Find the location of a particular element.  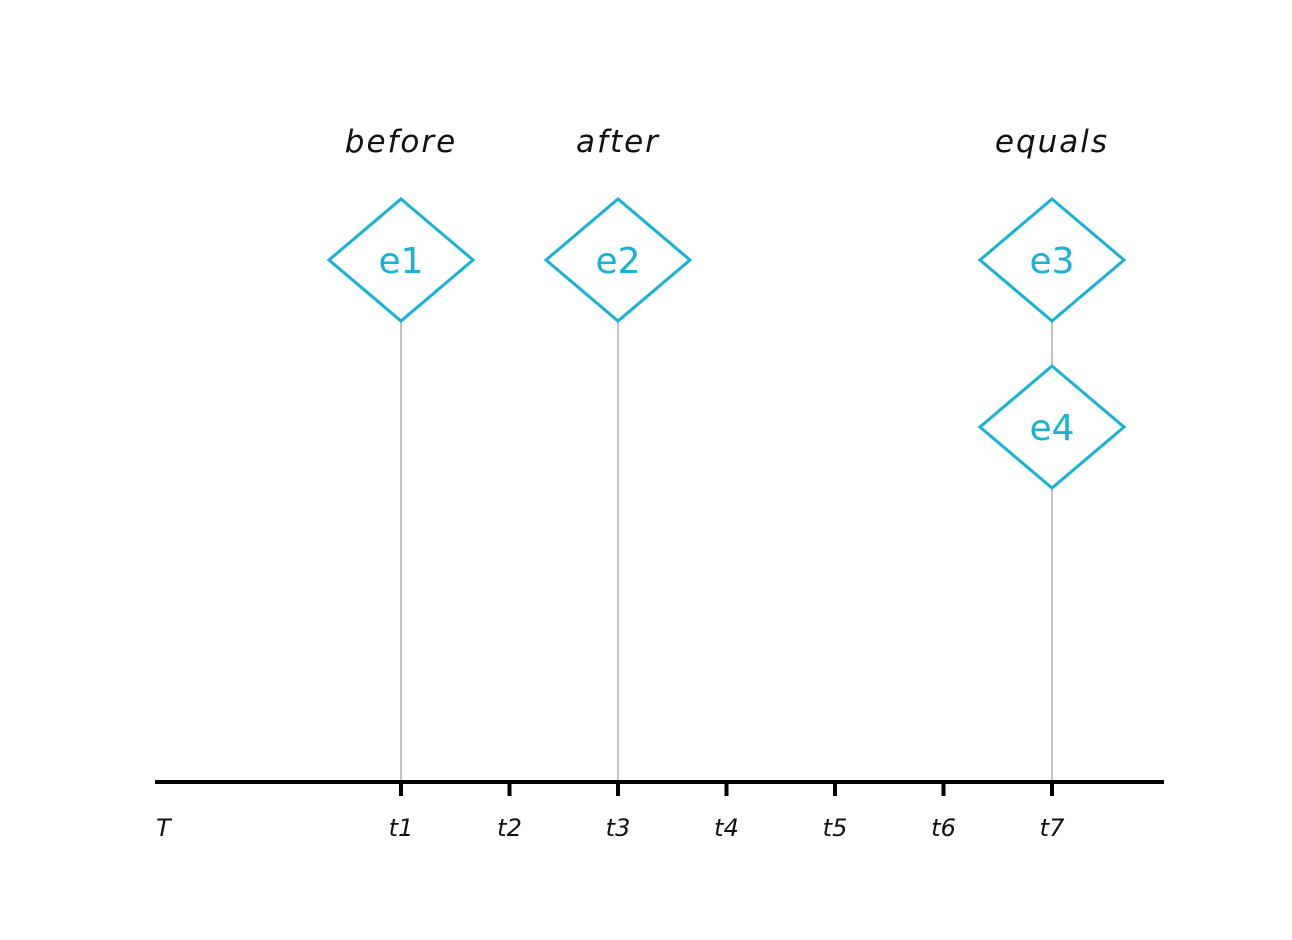

event-e1: e1 is located at coordinates (401, 260).